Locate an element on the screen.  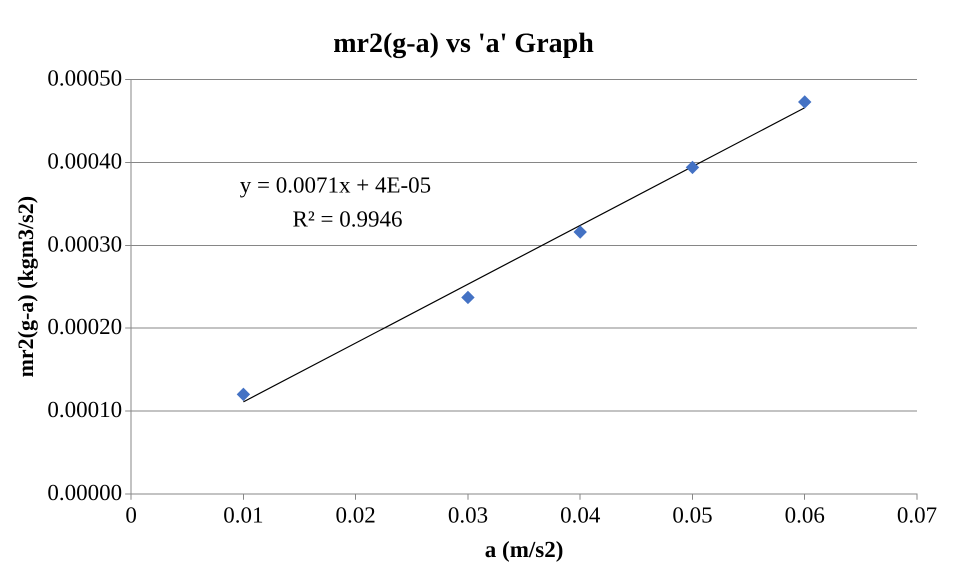
y-tick-label: 0.00020 is located at coordinates (84, 327).